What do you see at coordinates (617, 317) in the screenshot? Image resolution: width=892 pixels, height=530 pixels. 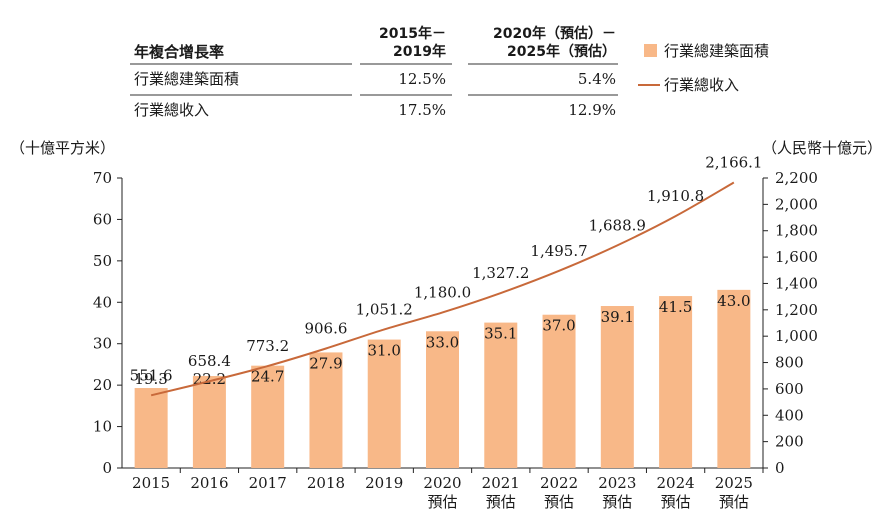 I see `bar-value-label: 39.1` at bounding box center [617, 317].